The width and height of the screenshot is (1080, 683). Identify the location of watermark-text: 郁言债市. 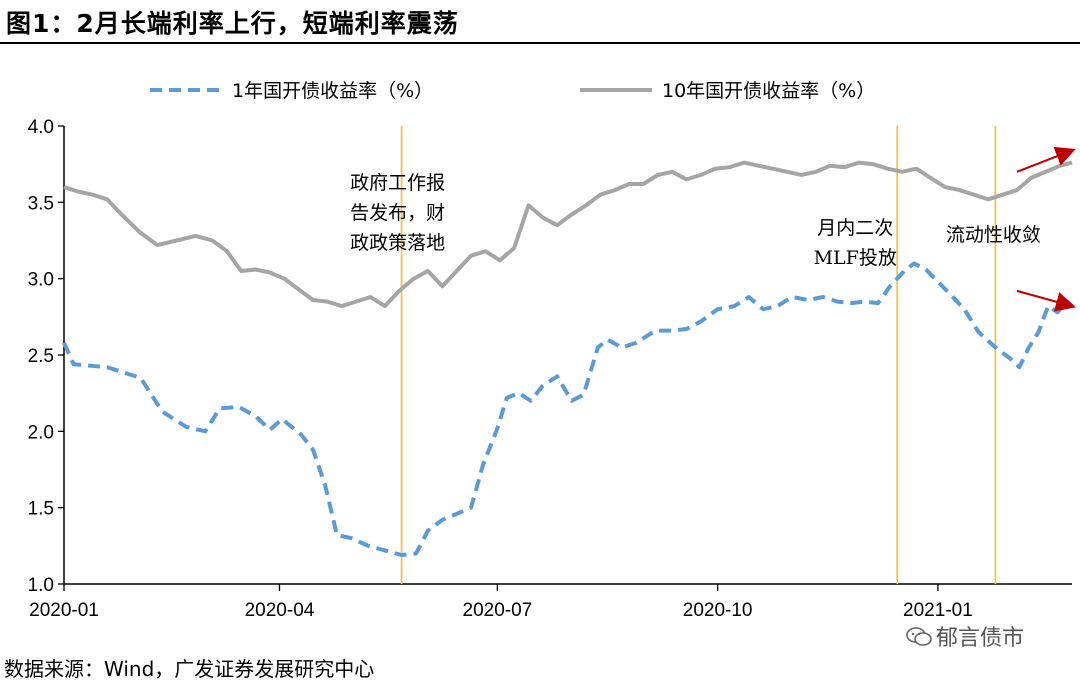
(980, 638).